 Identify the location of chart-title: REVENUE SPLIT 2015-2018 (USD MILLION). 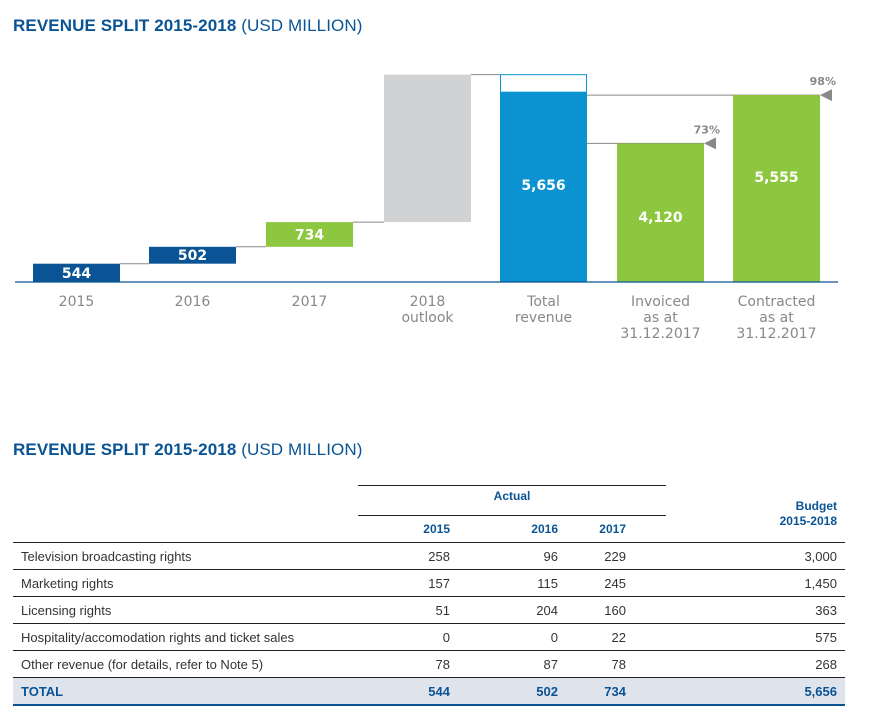
(188, 26).